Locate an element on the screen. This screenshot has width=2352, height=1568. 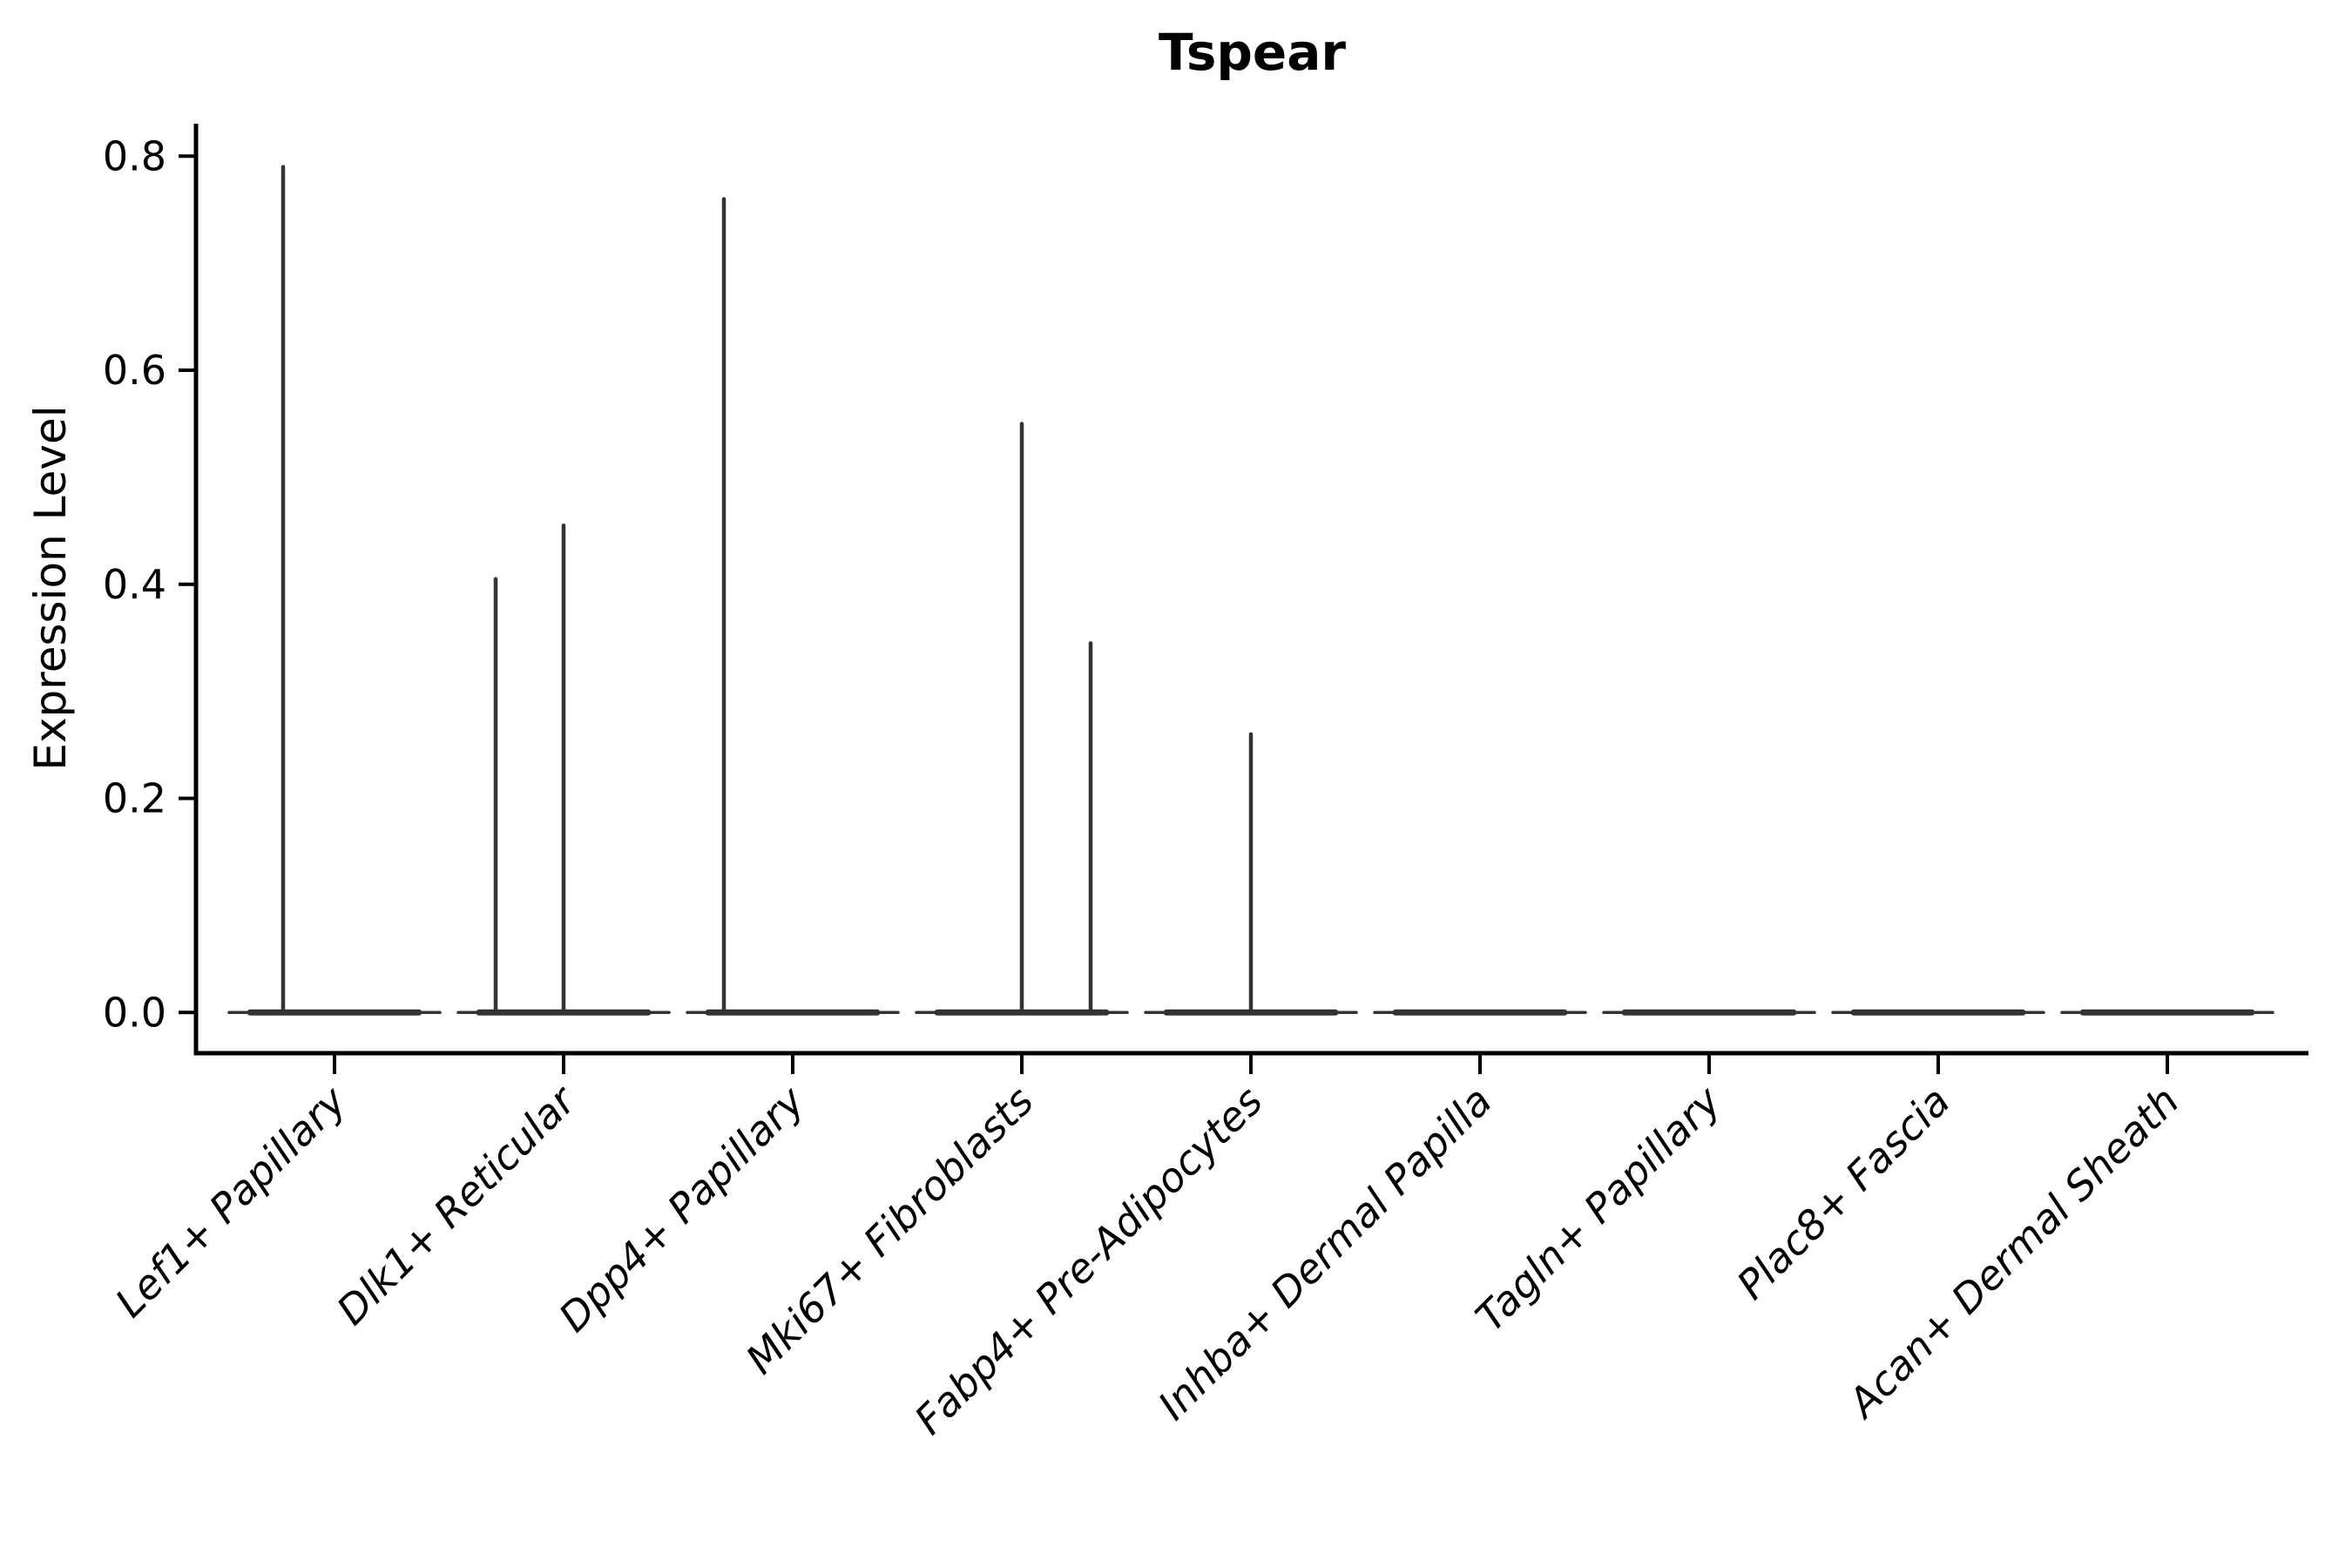
x-tick-label: Dlk1+ Reticular is located at coordinates (457, 1204).